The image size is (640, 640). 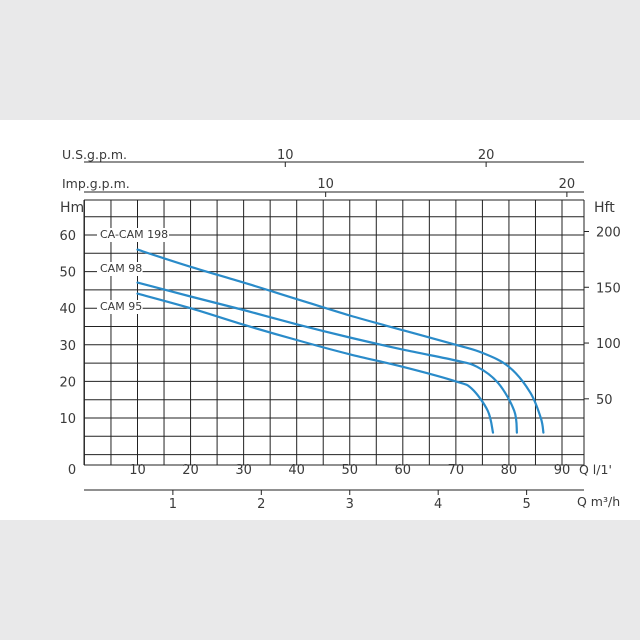 What do you see at coordinates (67, 309) in the screenshot?
I see `y-left-tick-label: 40` at bounding box center [67, 309].